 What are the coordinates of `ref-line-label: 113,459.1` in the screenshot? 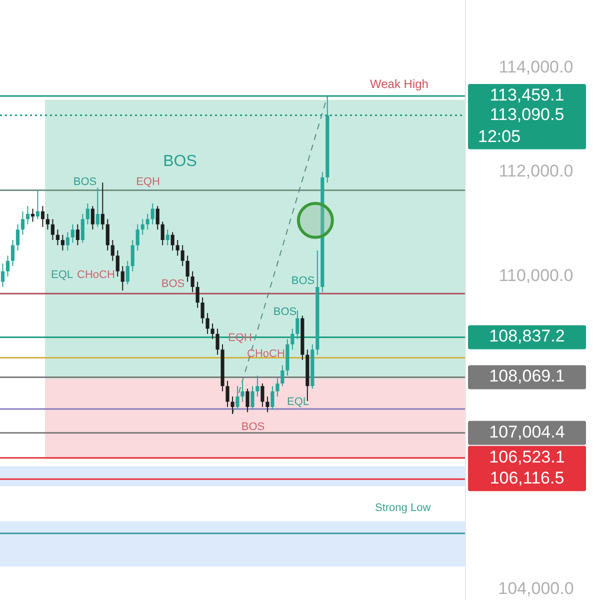 It's located at (527, 95).